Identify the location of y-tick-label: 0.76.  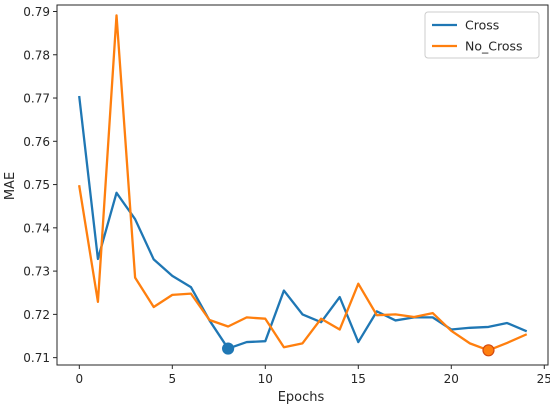
(36, 142).